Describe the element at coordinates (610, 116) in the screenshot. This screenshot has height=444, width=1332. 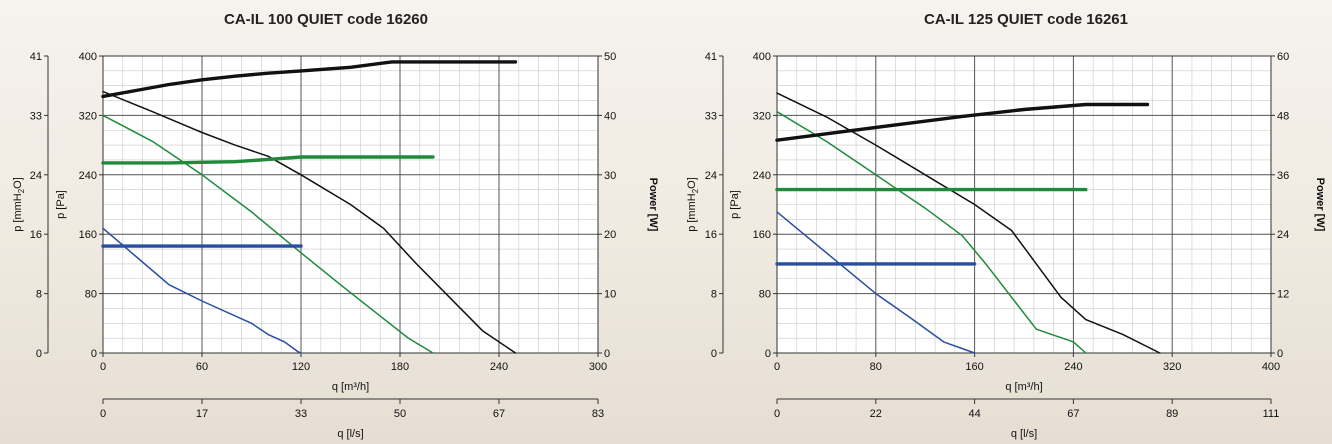
I see `power-tick-label: 40` at that location.